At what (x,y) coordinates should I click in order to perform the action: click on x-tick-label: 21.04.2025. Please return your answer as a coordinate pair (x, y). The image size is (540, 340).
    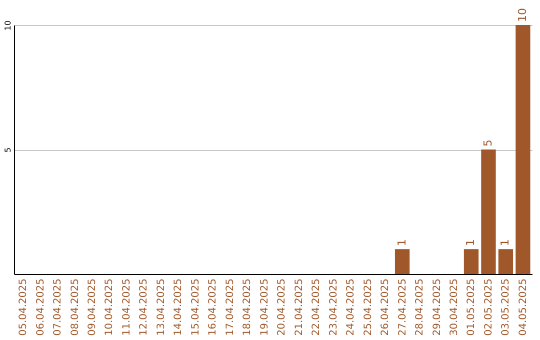
    Looking at the image, I should click on (299, 307).